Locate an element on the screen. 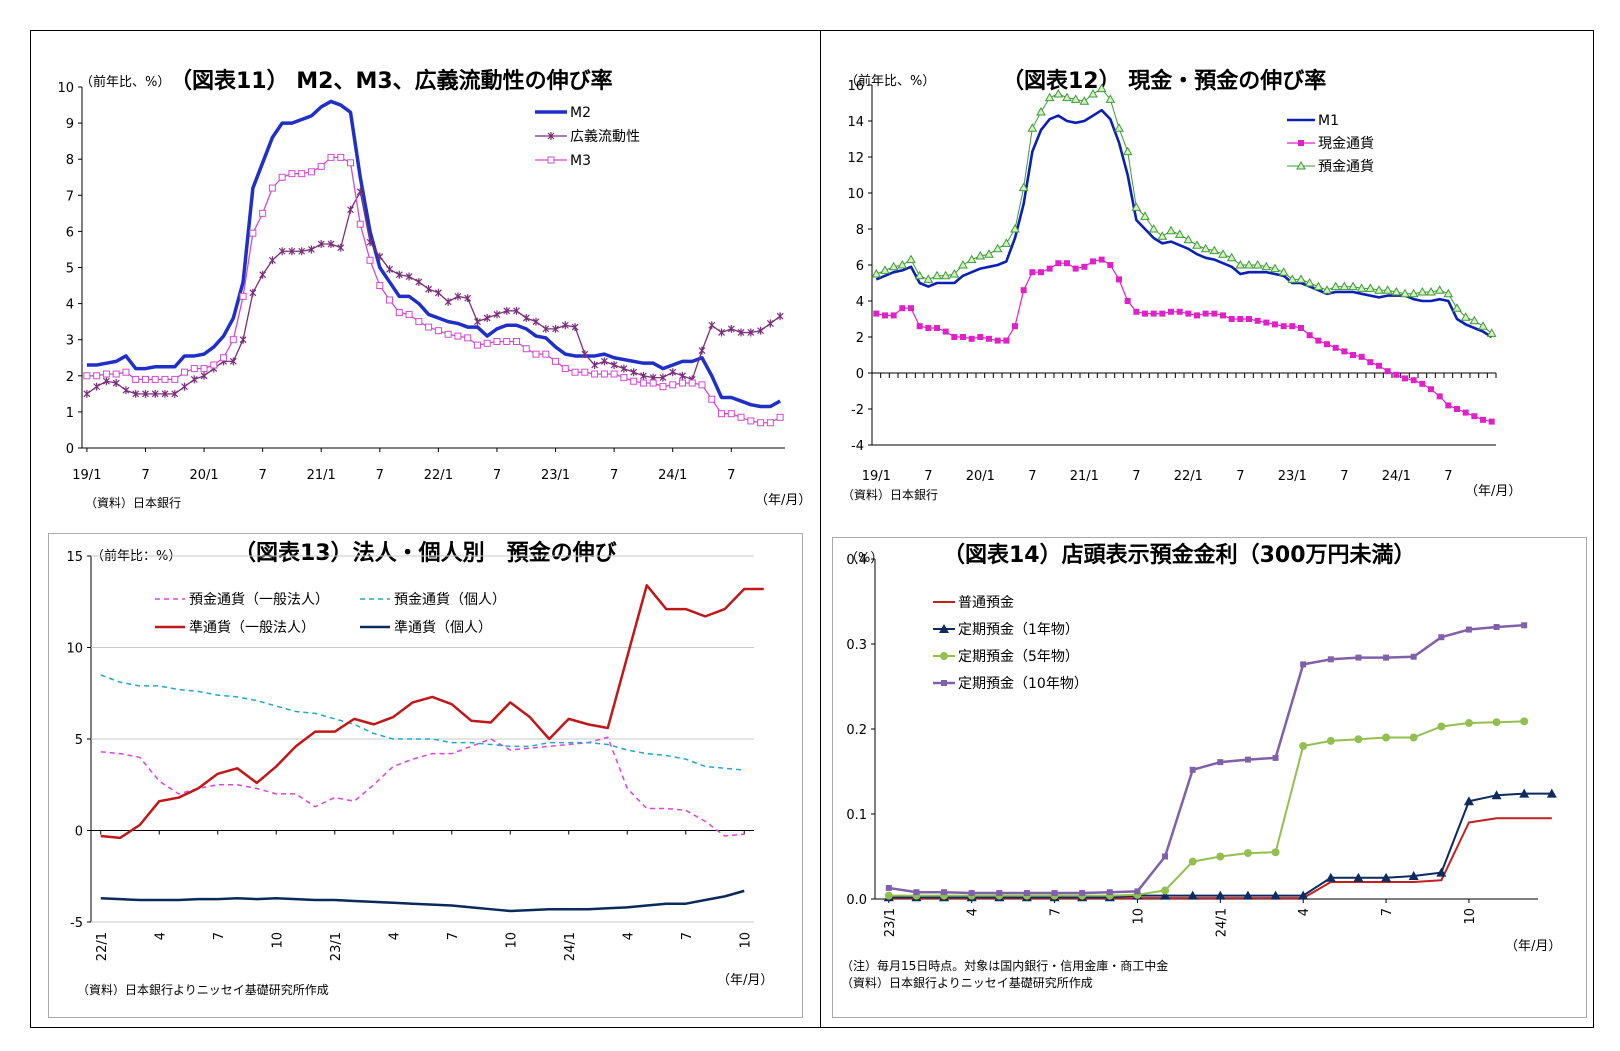  series-line is located at coordinates (1206, 808).